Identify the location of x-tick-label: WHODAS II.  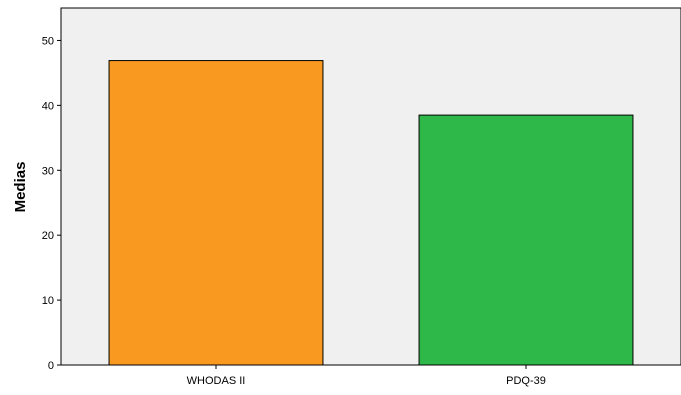
(216, 381).